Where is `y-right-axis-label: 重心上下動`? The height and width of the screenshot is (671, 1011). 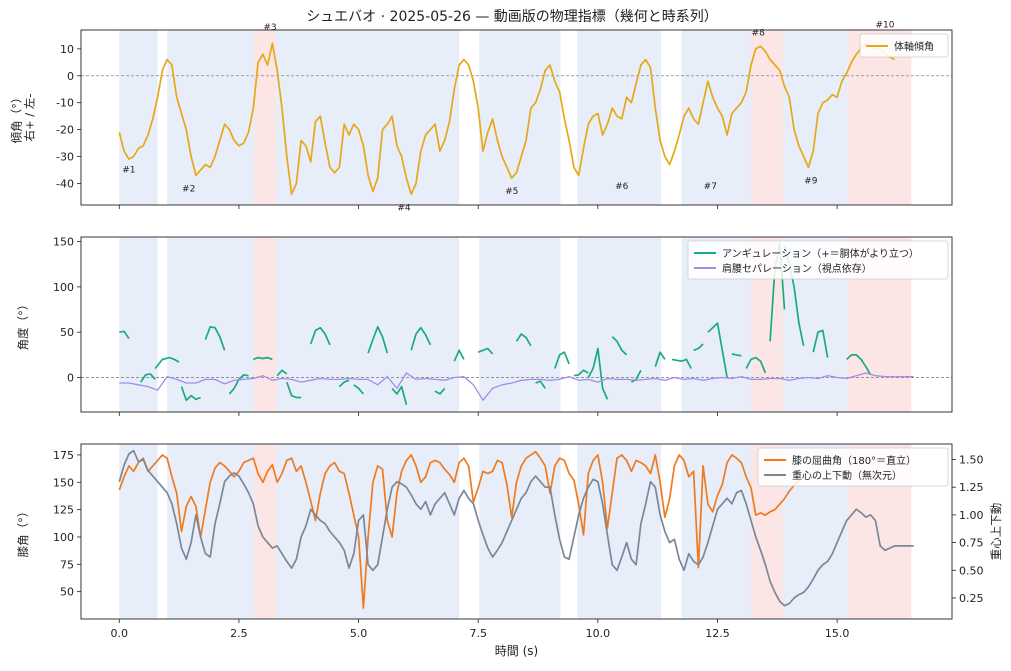
y-right-axis-label: 重心上下動 is located at coordinates (996, 532).